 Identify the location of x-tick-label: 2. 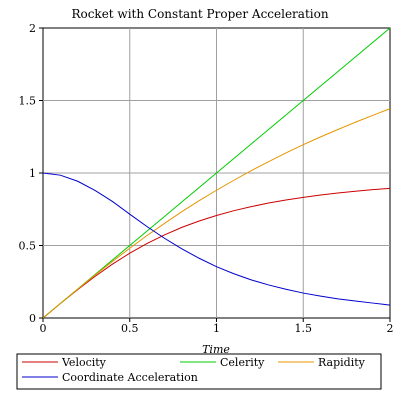
(390, 328).